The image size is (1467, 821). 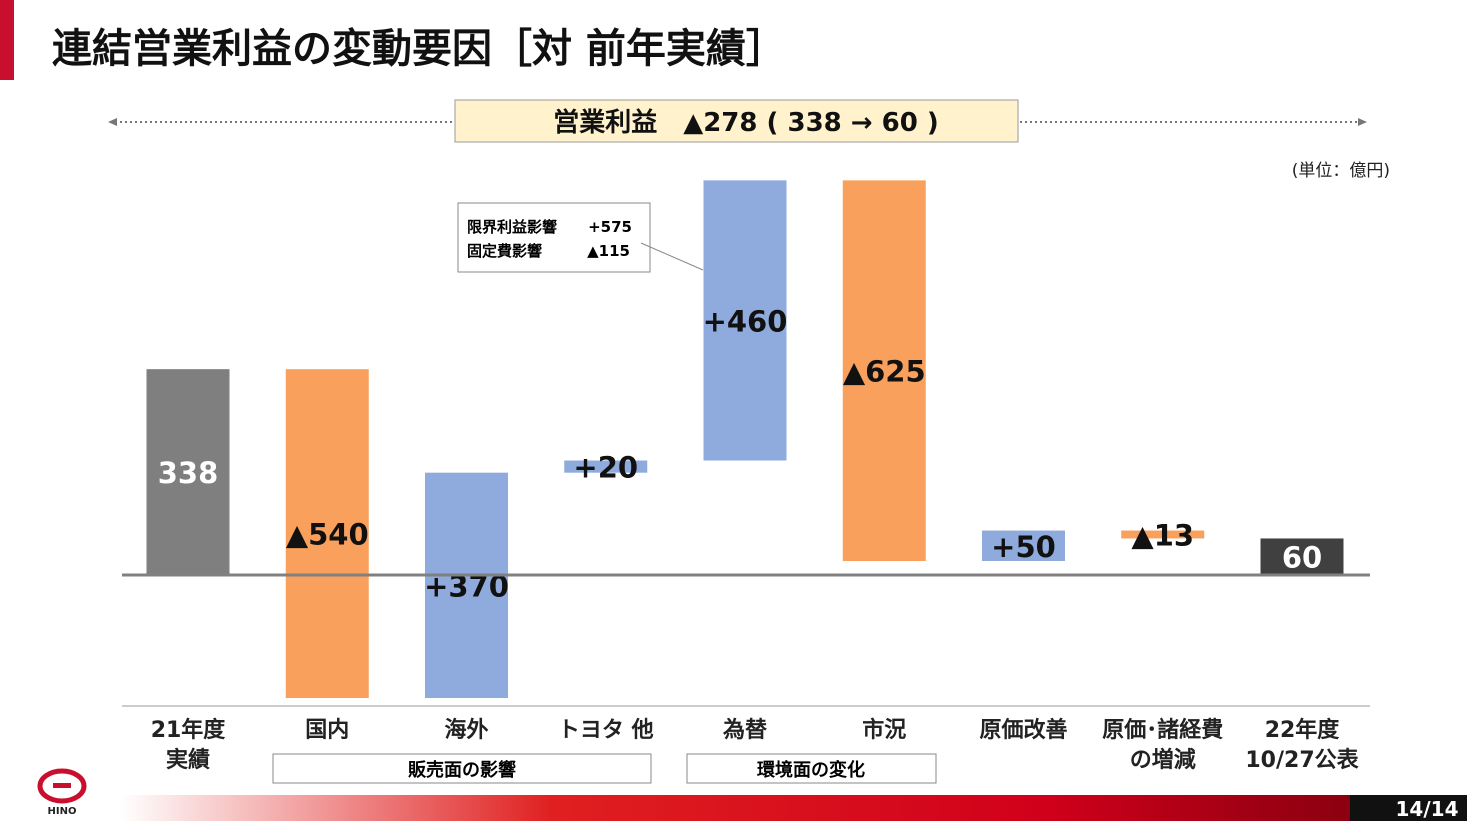 I want to click on value-label: 60, so click(x=1302, y=558).